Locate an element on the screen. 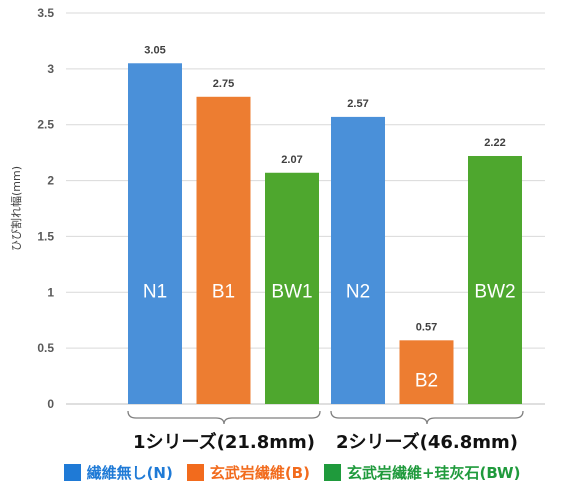  legend-label-n: 繊維無し(N) is located at coordinates (129, 472).